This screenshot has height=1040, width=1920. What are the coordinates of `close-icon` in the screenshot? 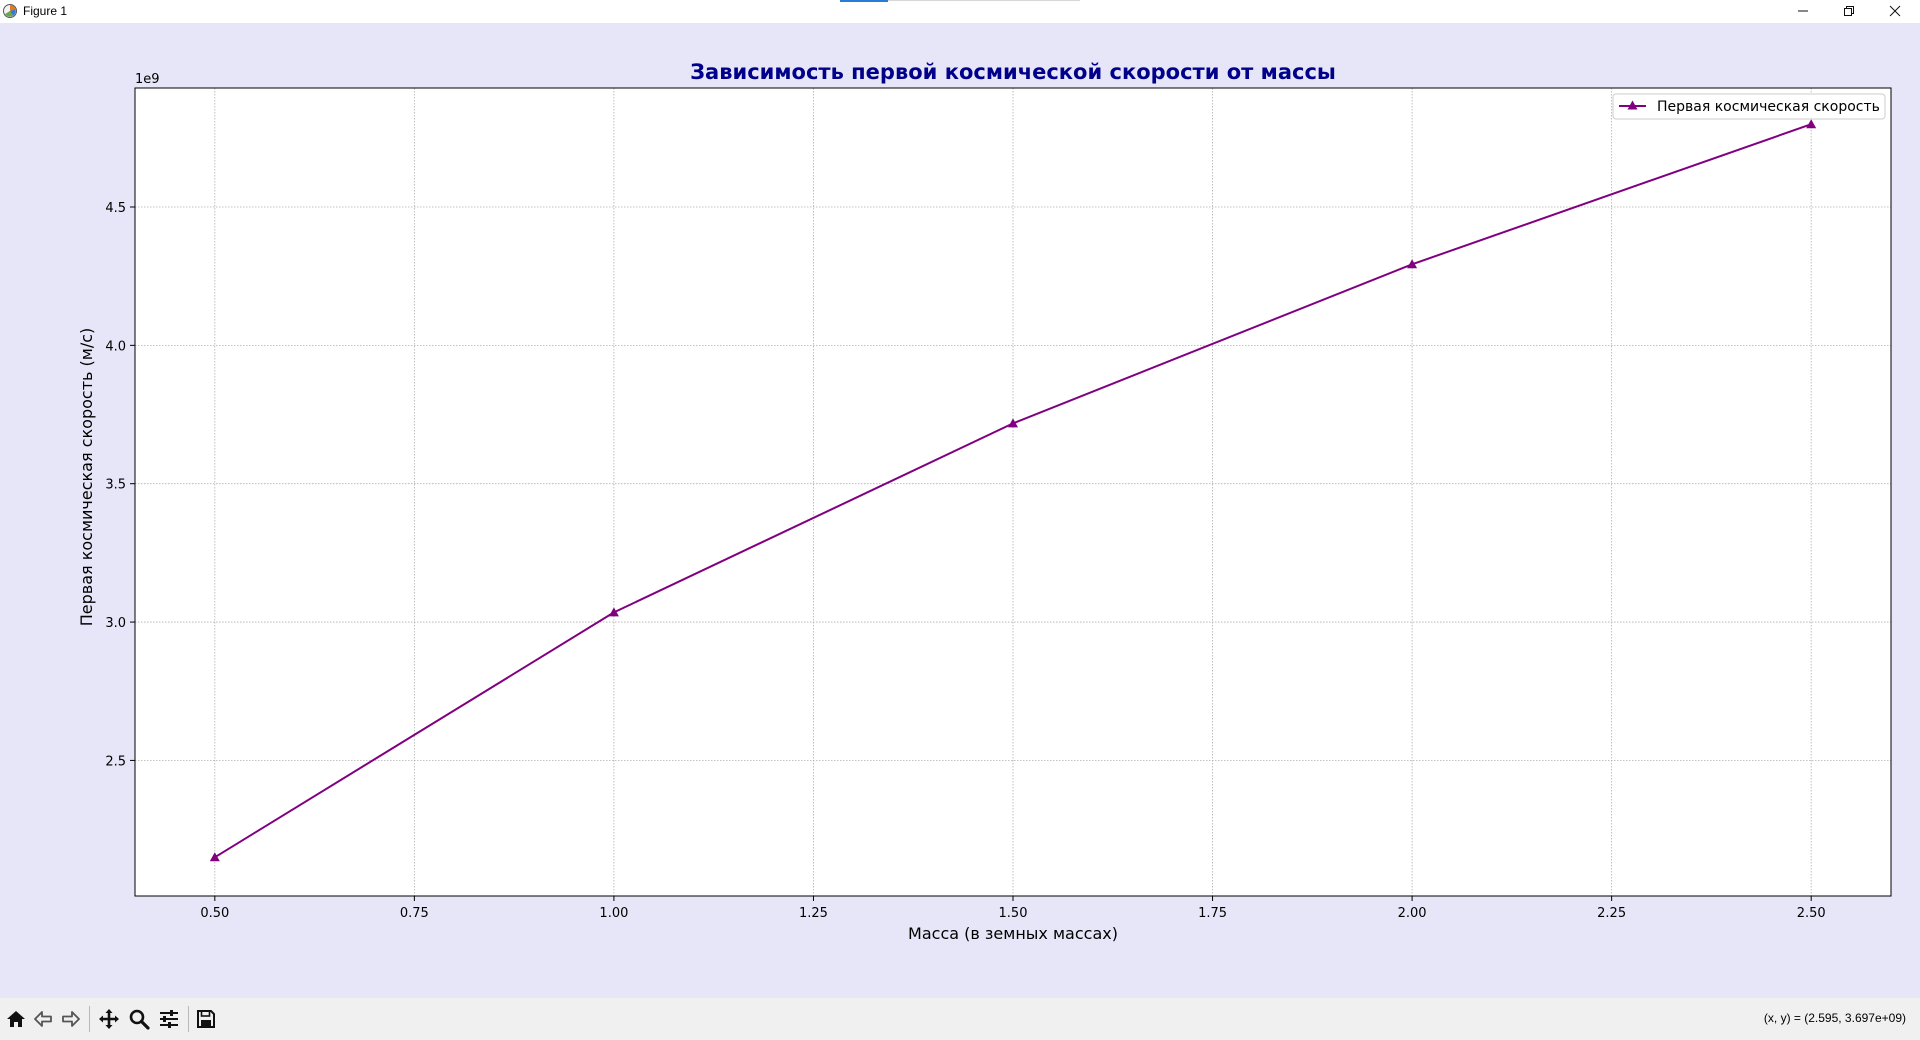 It's located at (1895, 11).